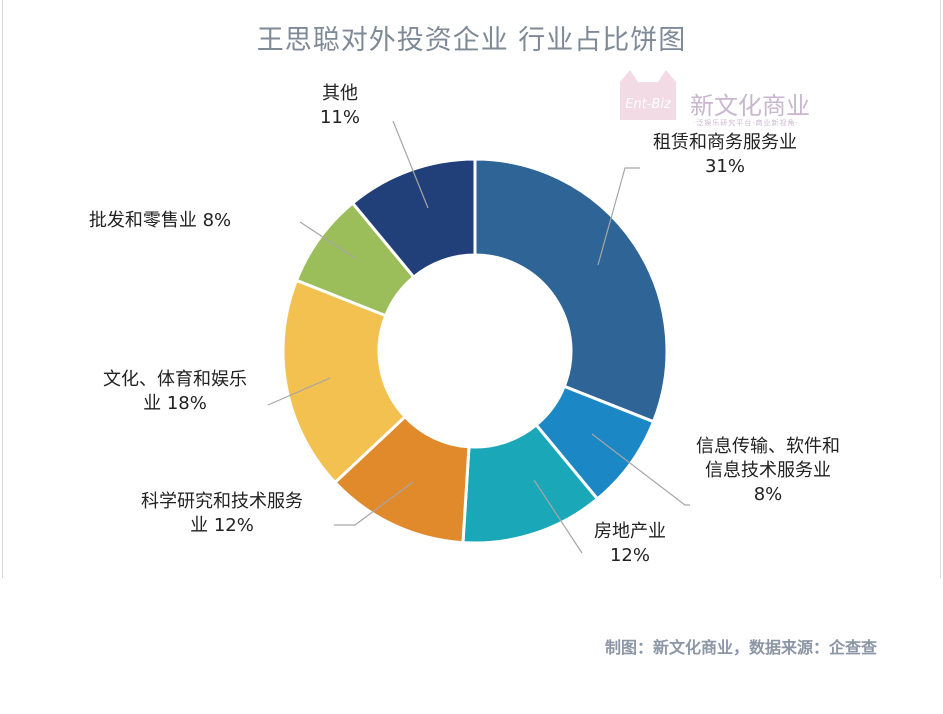 This screenshot has height=714, width=943. I want to click on data-label: 文化、体育和娱乐业 18%, so click(175, 391).